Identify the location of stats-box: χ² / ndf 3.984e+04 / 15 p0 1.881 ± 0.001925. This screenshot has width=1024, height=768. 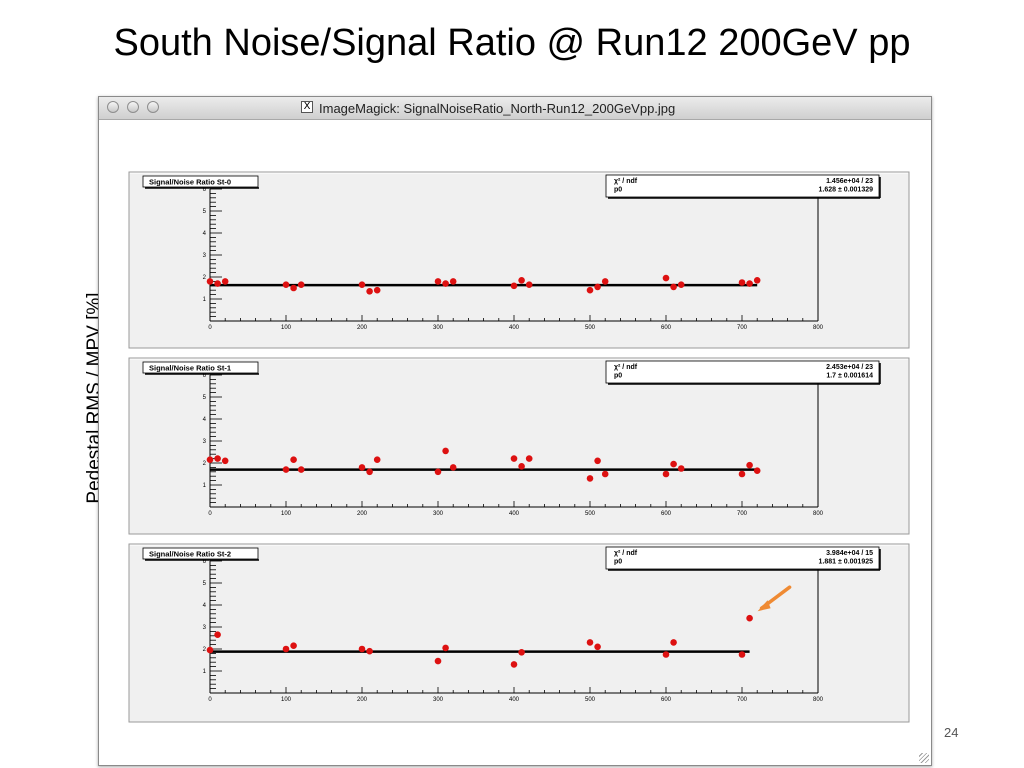
(743, 558).